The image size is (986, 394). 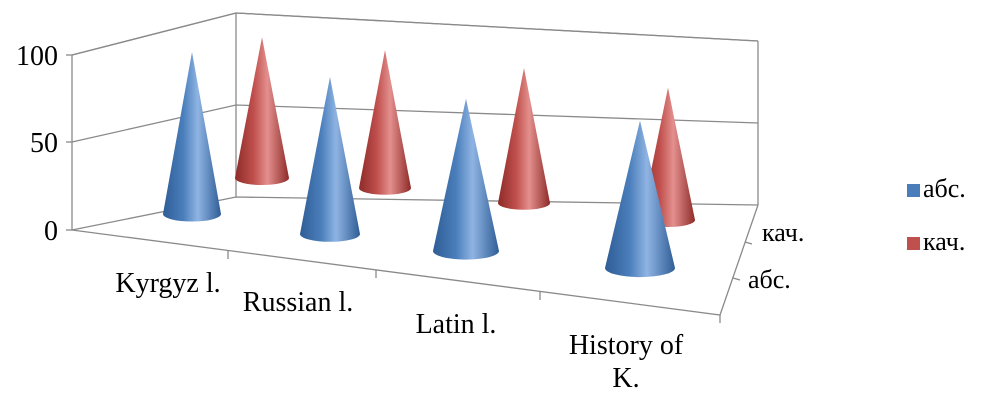 I want to click on depth-label: кач., so click(x=783, y=232).